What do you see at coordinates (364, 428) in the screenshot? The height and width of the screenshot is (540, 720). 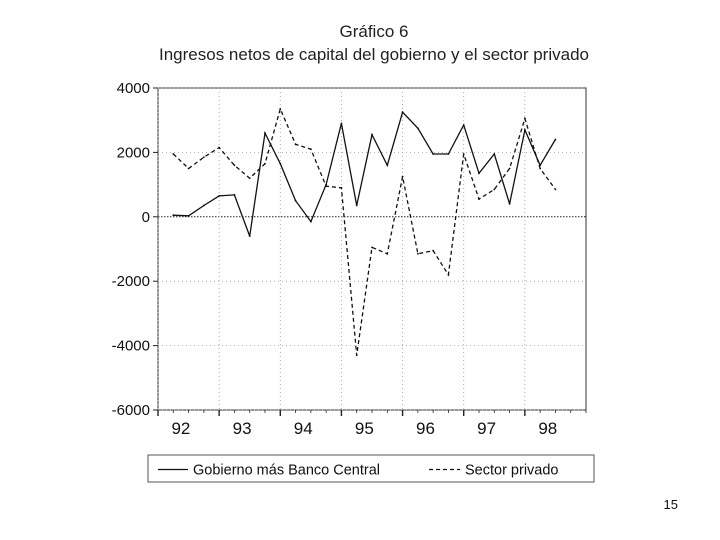 I see `x-tick-label: 95` at bounding box center [364, 428].